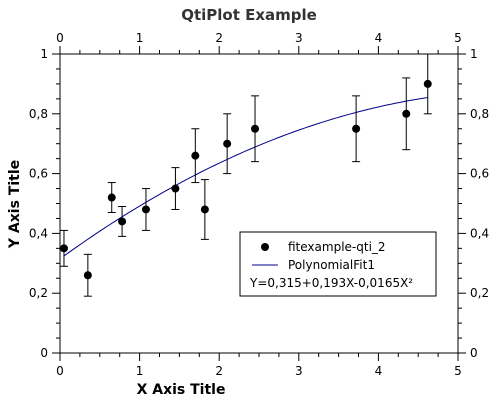 The width and height of the screenshot is (498, 409). What do you see at coordinates (219, 38) in the screenshot?
I see `x-tick-label-top: 2` at bounding box center [219, 38].